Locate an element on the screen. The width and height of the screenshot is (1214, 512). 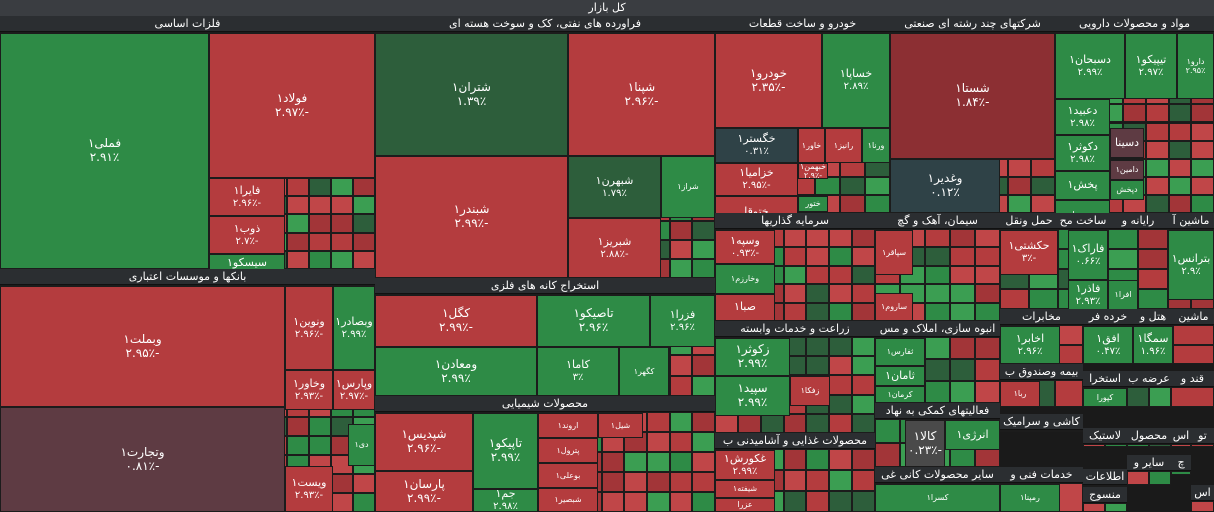
stock-tile: کالا۱ -۰.۲۳٪ is located at coordinates (925, 443).